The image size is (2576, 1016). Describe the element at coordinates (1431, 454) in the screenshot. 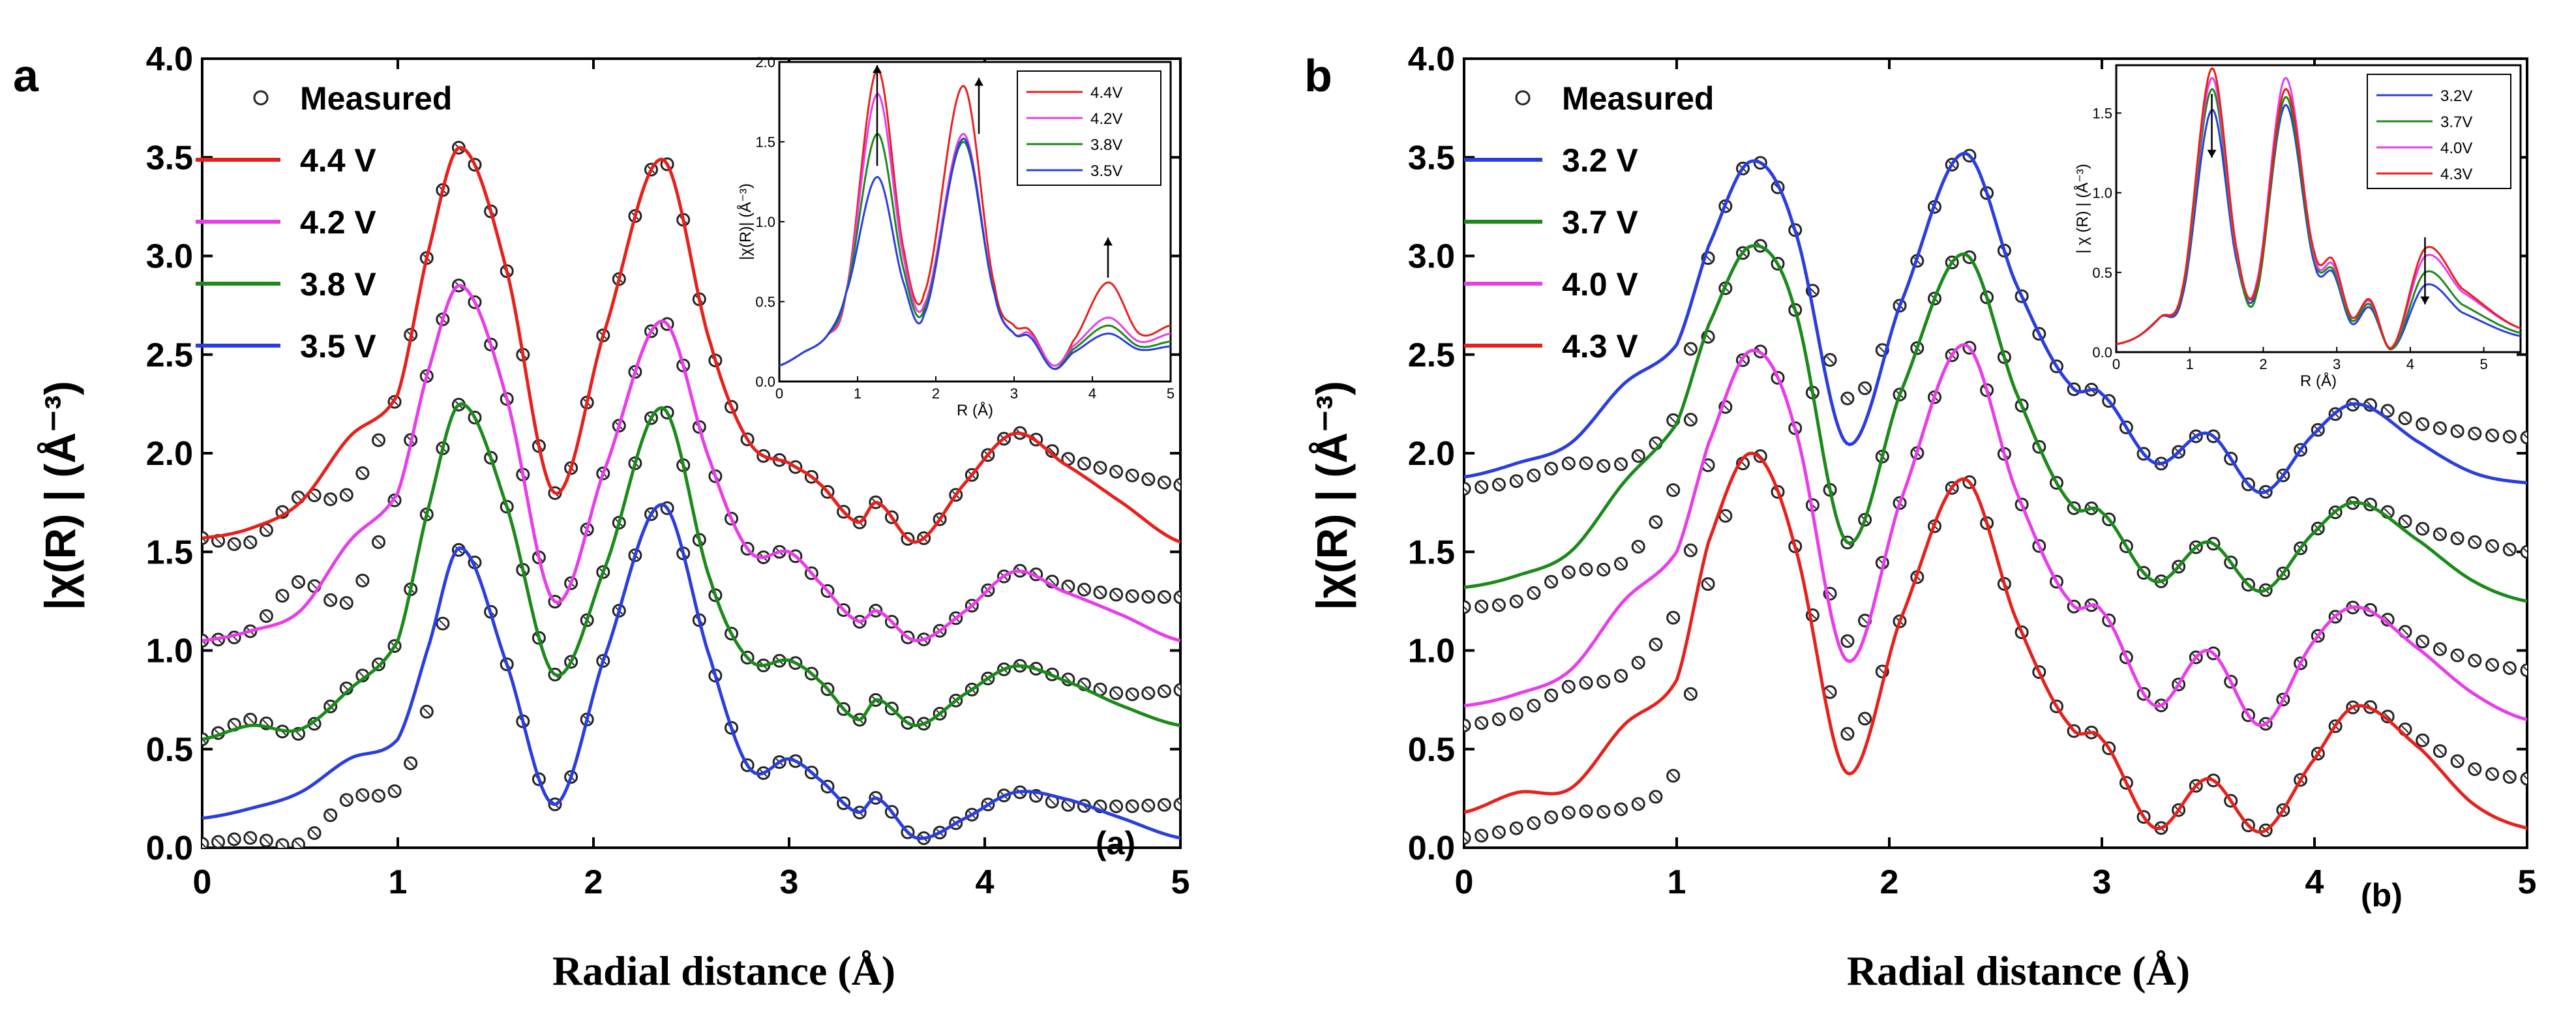

I see `y-tick-label: 2.0` at that location.